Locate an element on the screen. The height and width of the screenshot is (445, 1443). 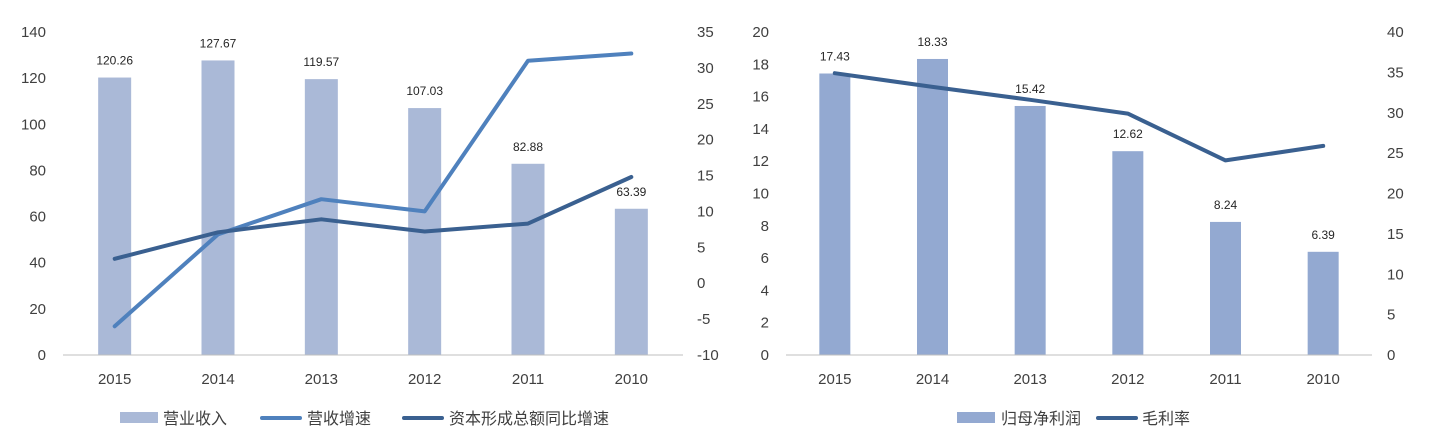
y-axis-tick-label: 16 is located at coordinates (760, 97).